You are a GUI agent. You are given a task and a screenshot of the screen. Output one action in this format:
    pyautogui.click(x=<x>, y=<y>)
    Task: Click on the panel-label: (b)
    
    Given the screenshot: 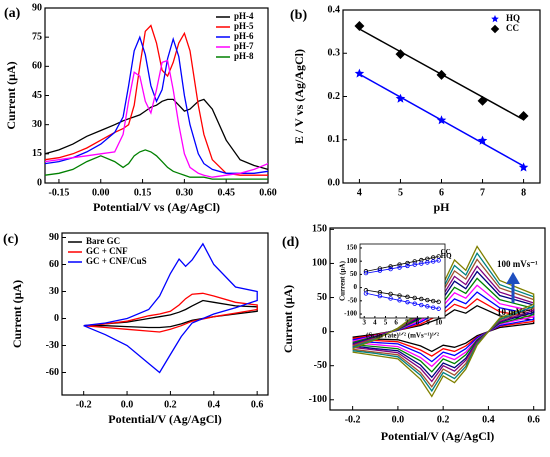 What is the action you would take?
    pyautogui.click(x=298, y=15)
    